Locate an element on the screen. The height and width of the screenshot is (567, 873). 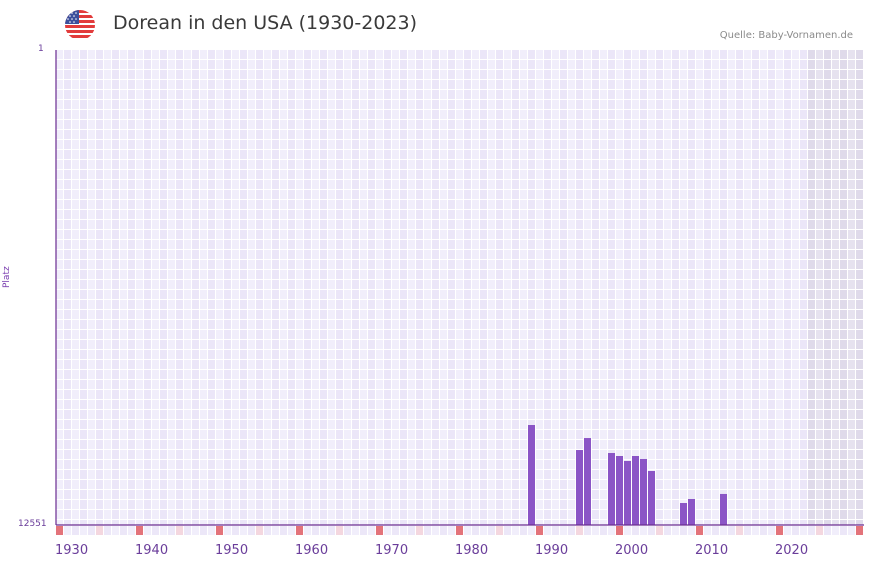
chart-title: Dorean in den USA (1930-2023) is located at coordinates (265, 23).